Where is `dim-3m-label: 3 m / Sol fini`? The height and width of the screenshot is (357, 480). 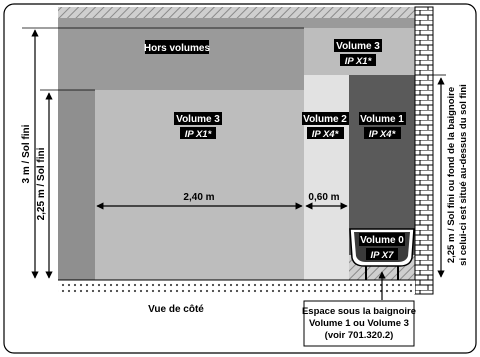
dim-3m-label: 3 m / Sol fini is located at coordinates (26, 153).